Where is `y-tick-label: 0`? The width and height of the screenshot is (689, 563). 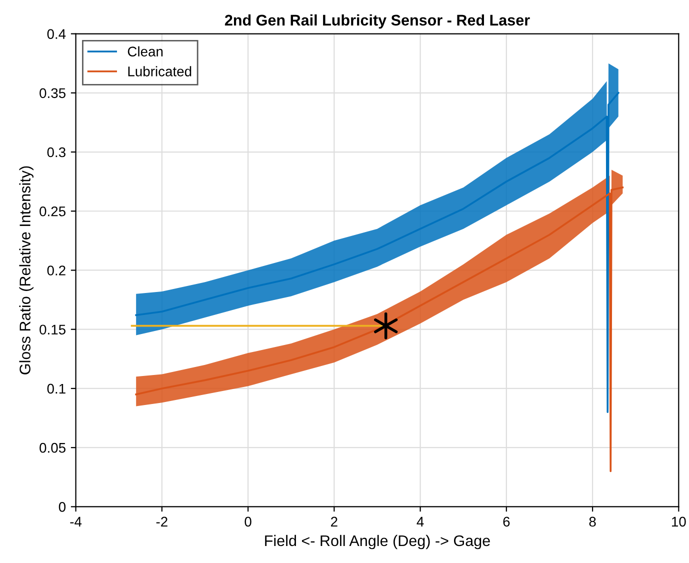
y-tick-label: 0 is located at coordinates (62, 507).